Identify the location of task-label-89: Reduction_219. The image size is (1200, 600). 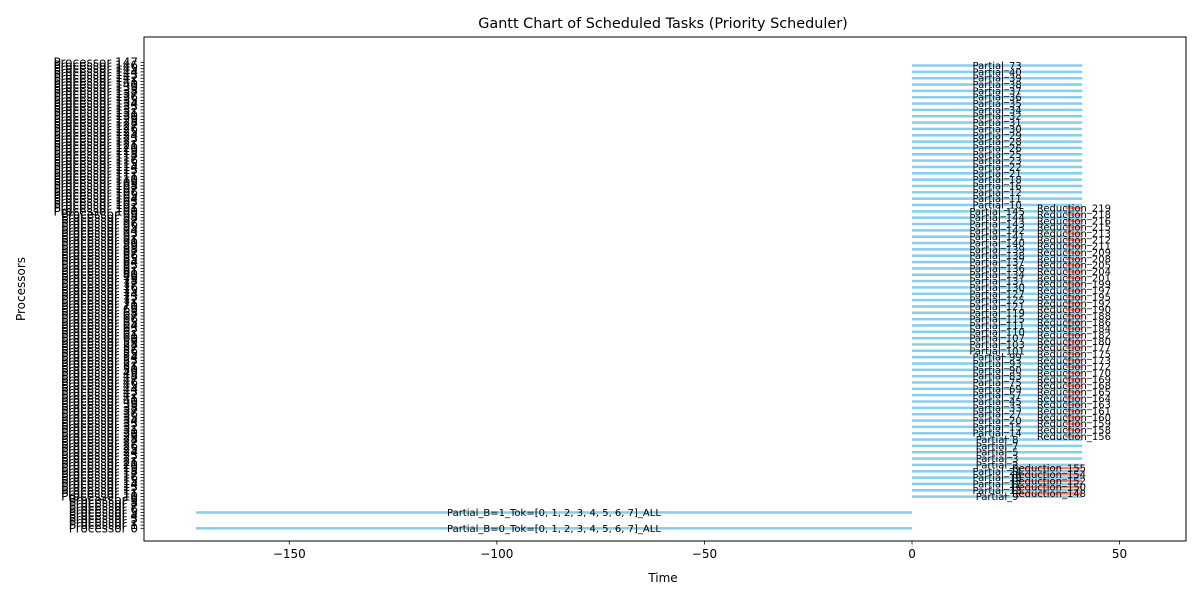
(1074, 209).